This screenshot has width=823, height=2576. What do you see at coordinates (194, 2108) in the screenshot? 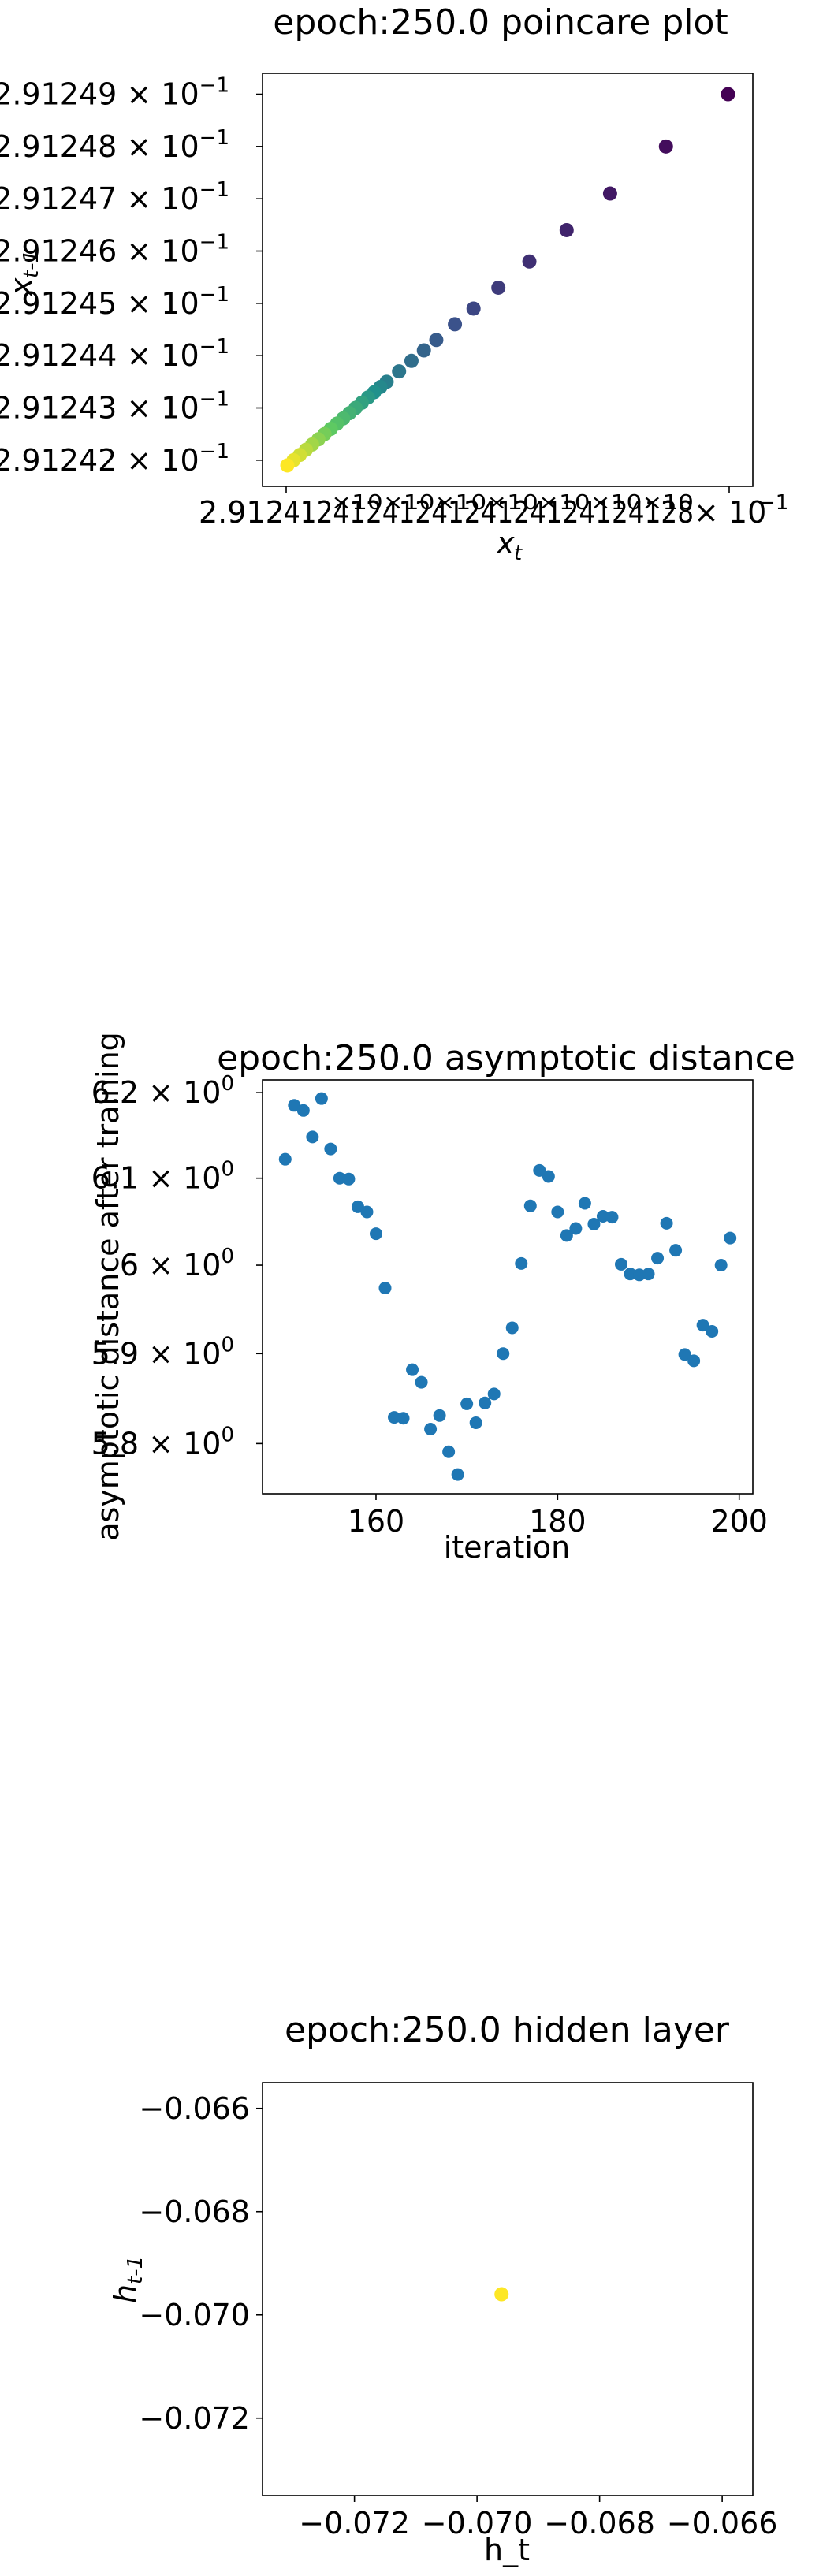
I see `hidden-layer-y-tick-label: −0.066` at bounding box center [194, 2108].